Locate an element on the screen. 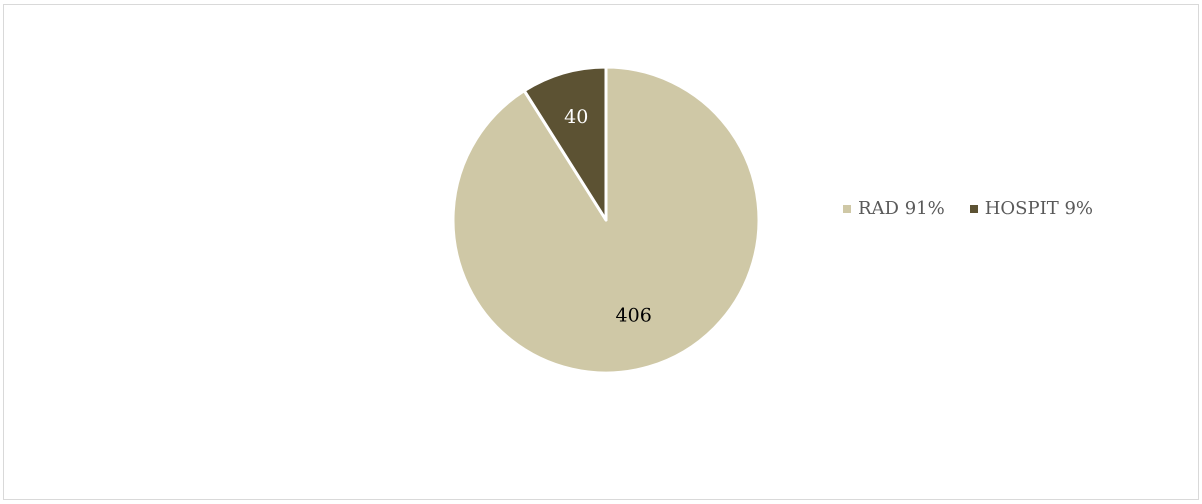  pie-data-label-rad: 406 is located at coordinates (634, 316).